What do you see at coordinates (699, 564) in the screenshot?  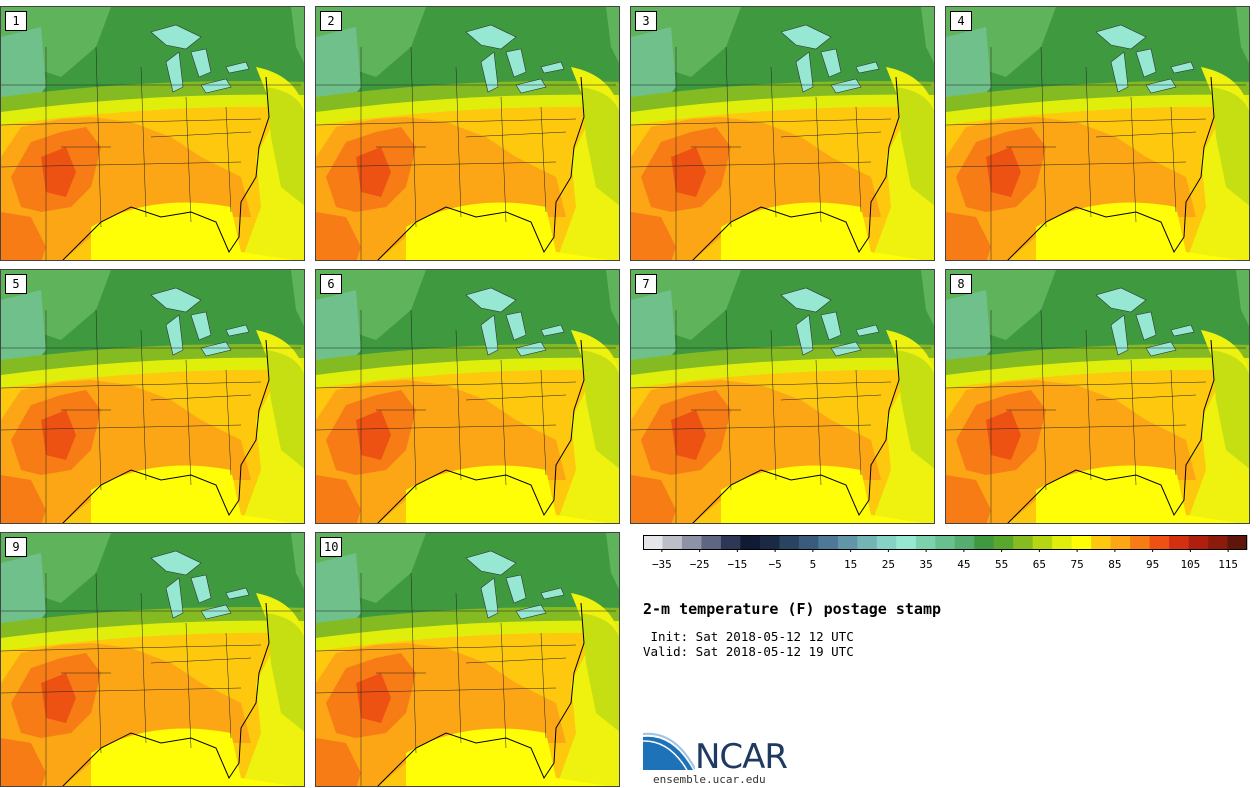 I see `colorbar-tick-label: −25` at bounding box center [699, 564].